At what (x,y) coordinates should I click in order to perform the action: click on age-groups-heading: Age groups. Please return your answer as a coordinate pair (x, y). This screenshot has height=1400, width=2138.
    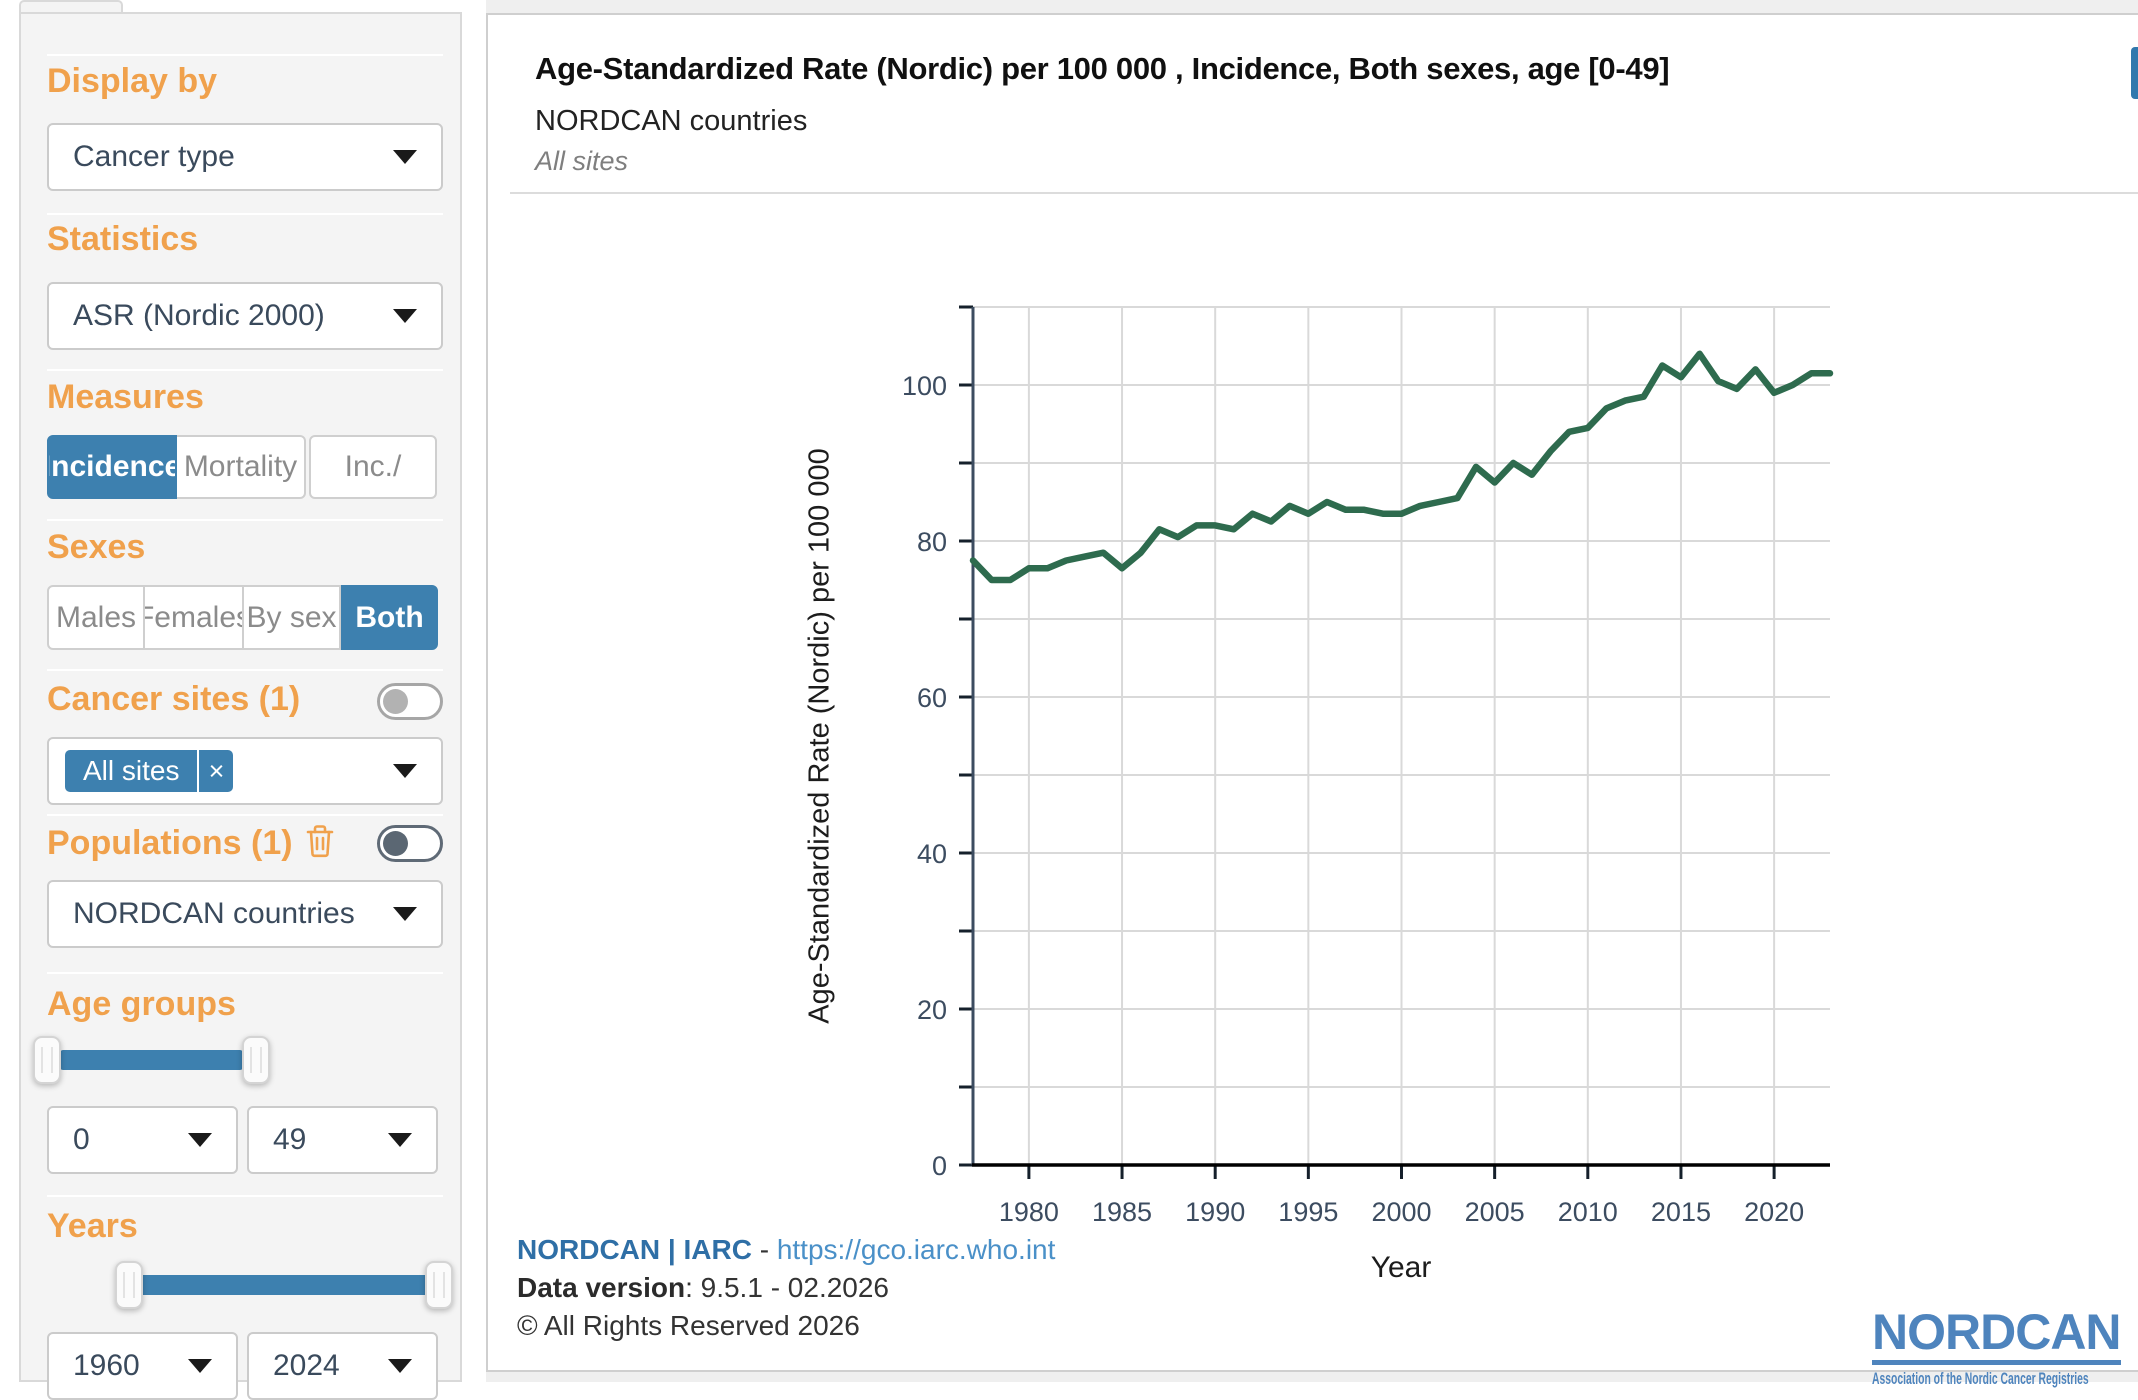
    Looking at the image, I should click on (141, 1004).